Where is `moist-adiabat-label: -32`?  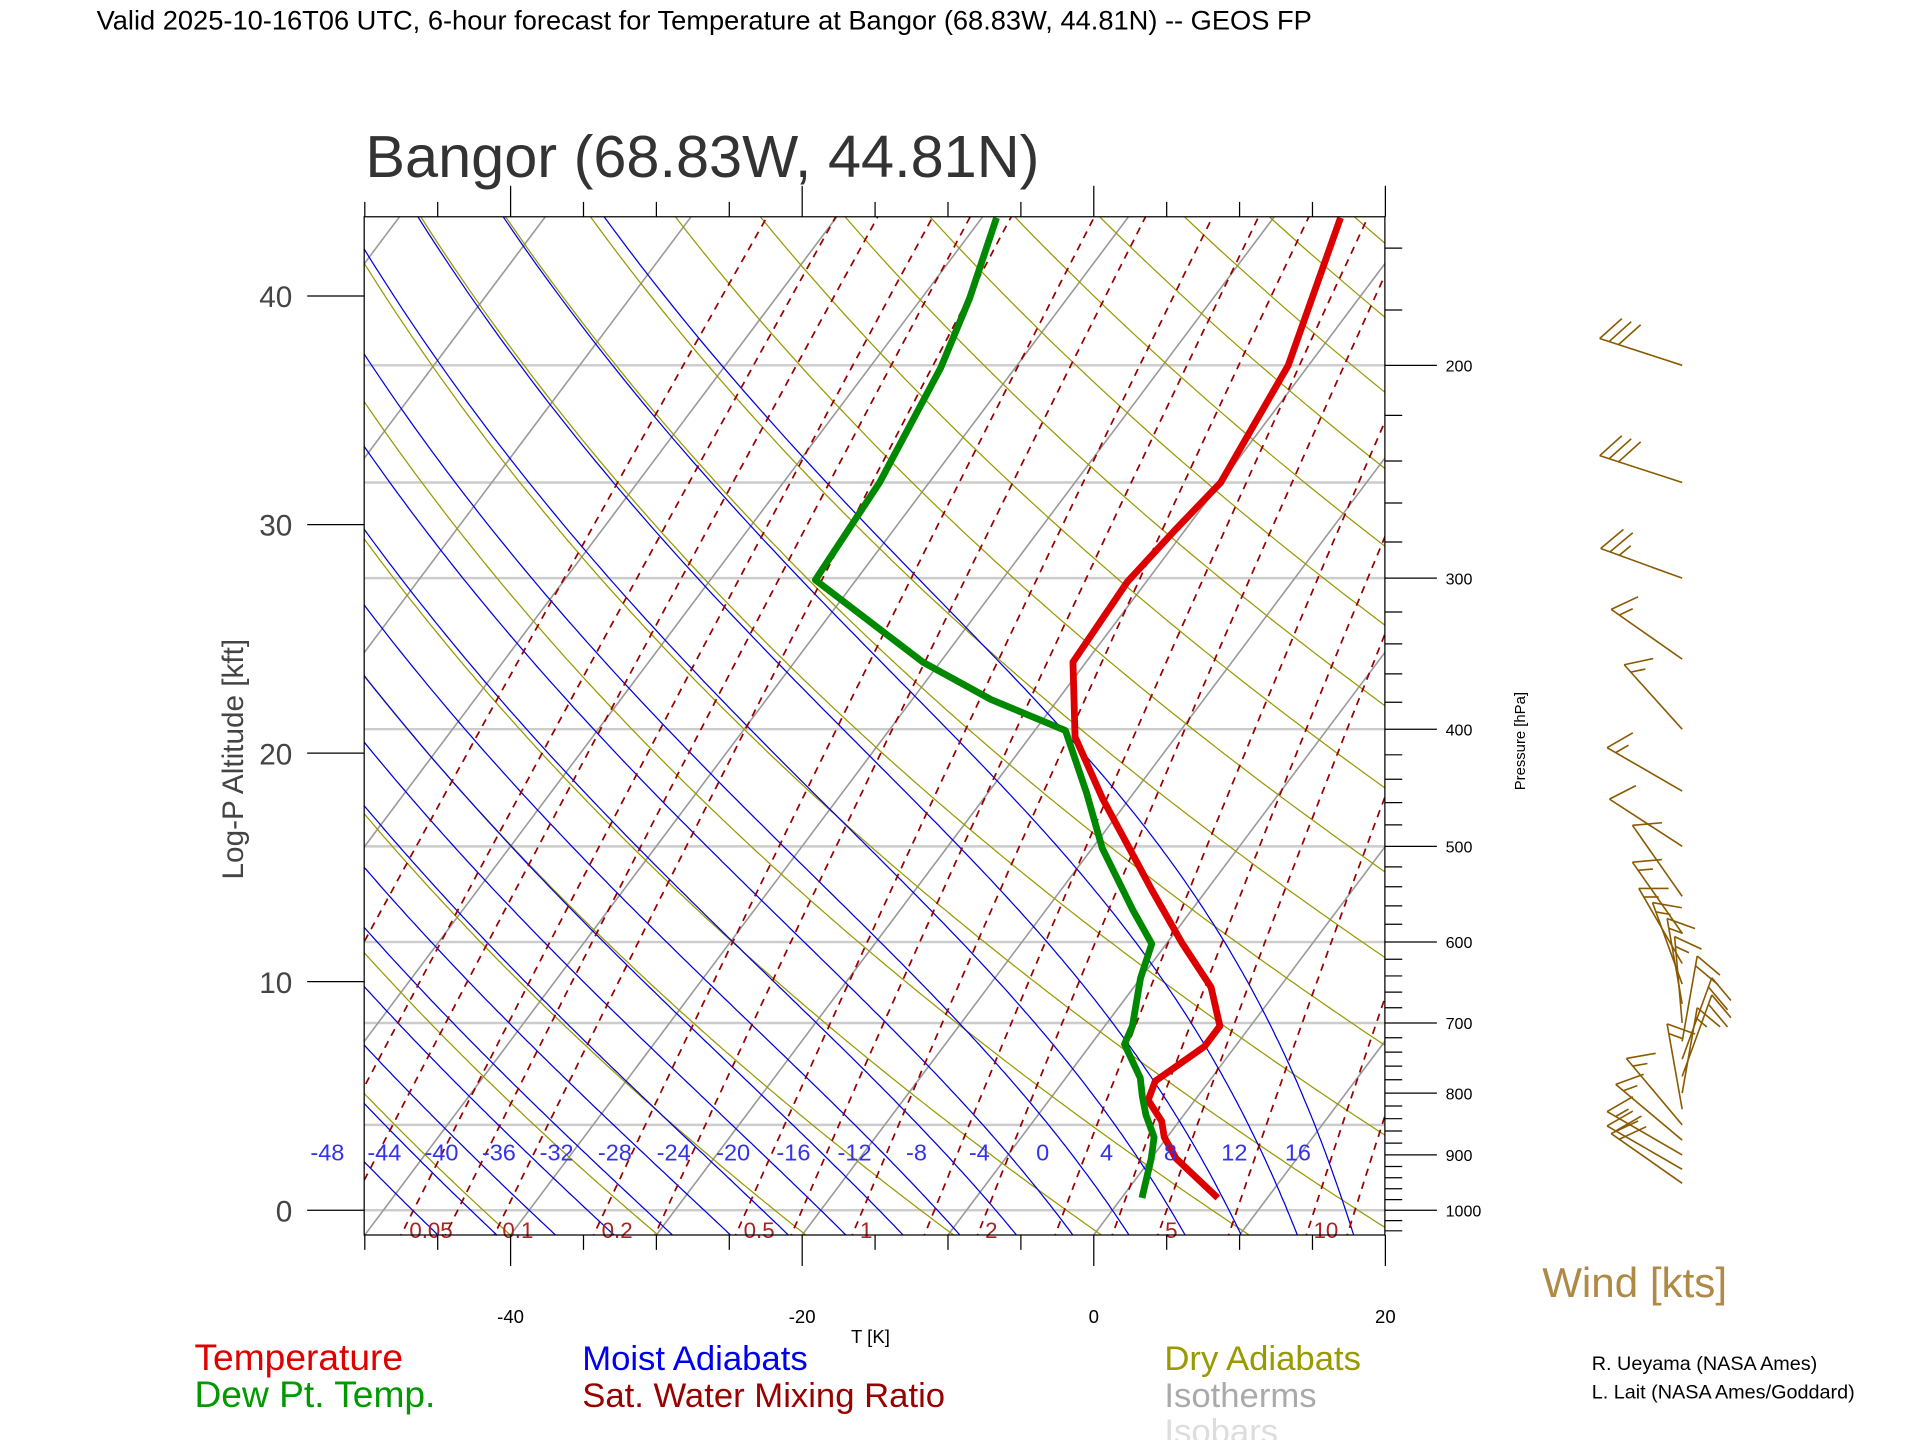
moist-adiabat-label: -32 is located at coordinates (557, 1153).